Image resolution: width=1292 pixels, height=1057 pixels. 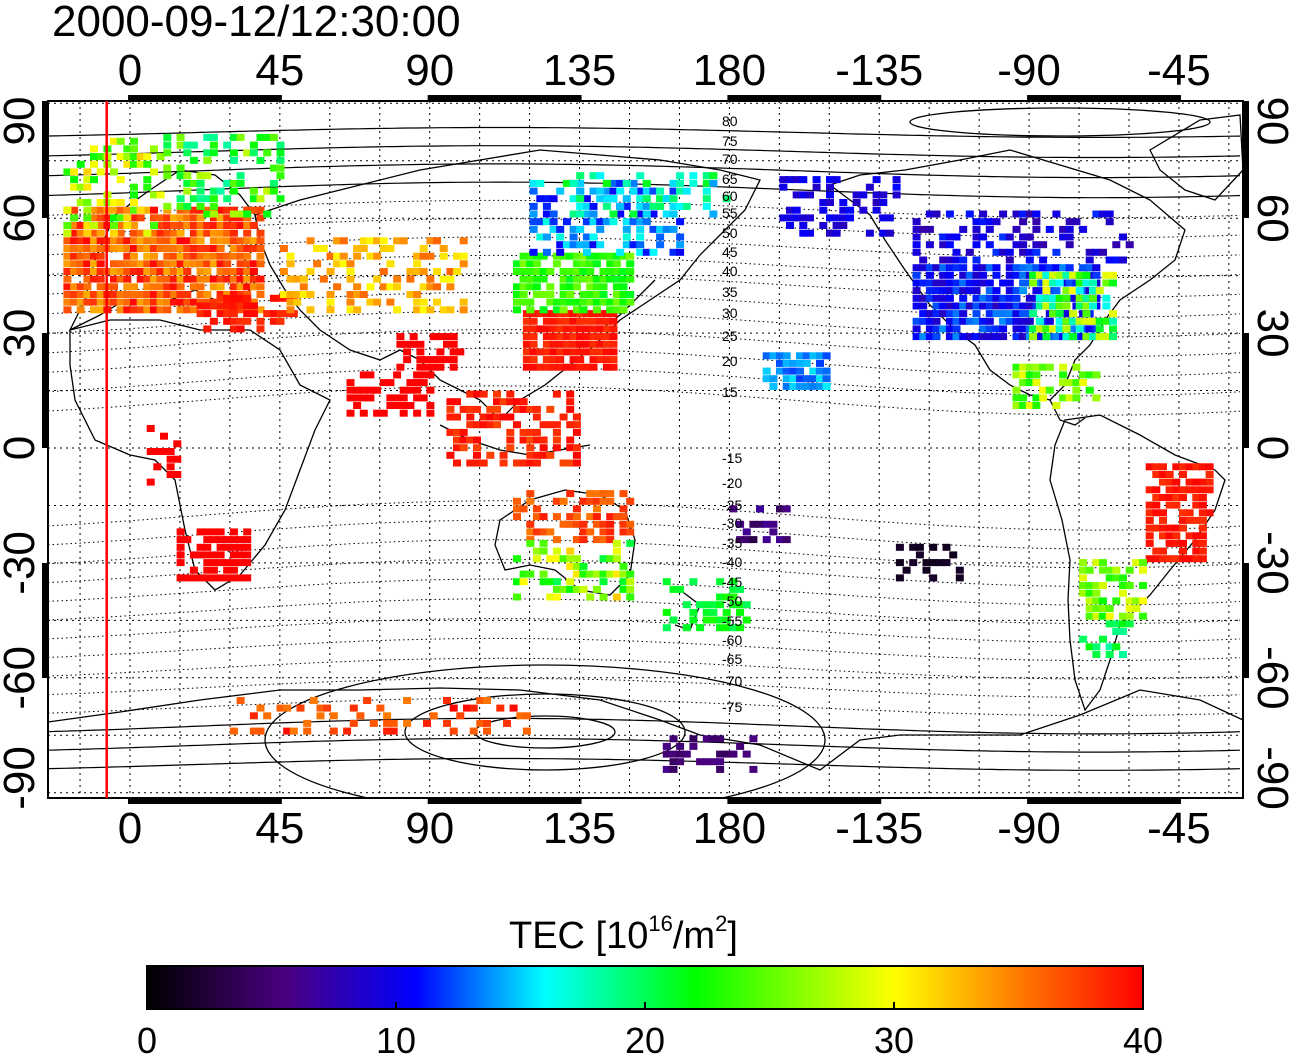 I want to click on contour-value-label: 55, so click(x=730, y=213).